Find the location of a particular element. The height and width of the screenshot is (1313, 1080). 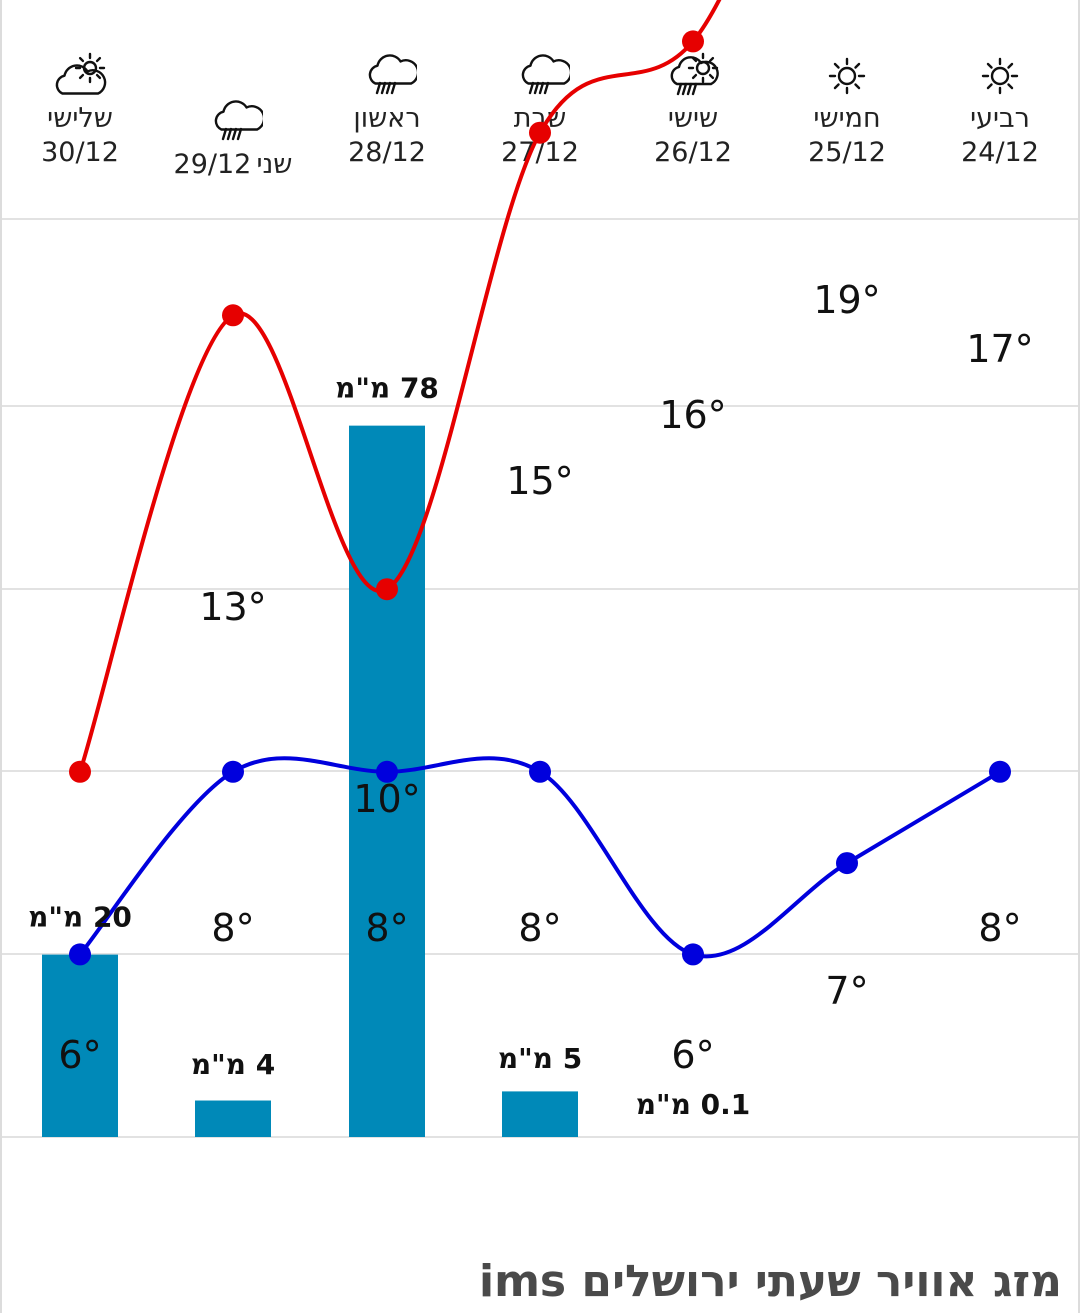

day-column-24-12: רביעי 24/12 is located at coordinates (1000, 110).